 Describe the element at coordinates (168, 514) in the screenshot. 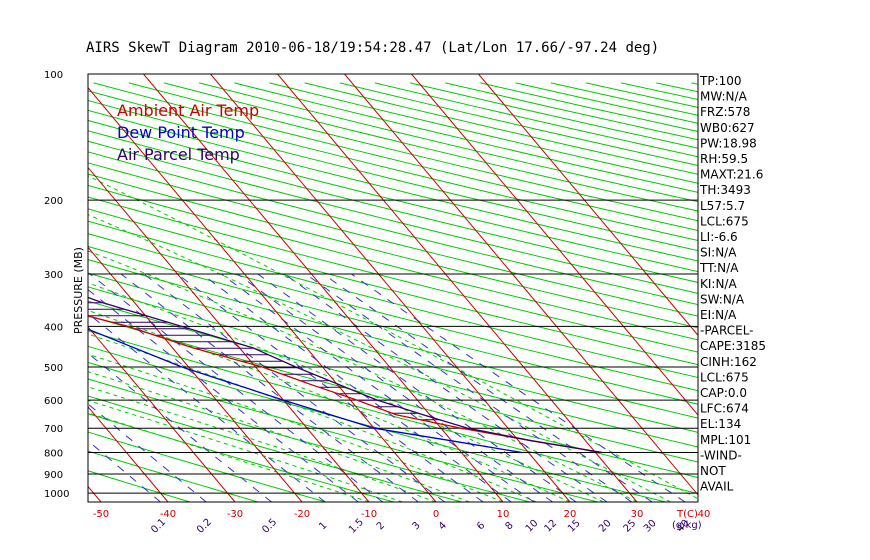

I see `bottom-temp-tick-label: -40` at that location.